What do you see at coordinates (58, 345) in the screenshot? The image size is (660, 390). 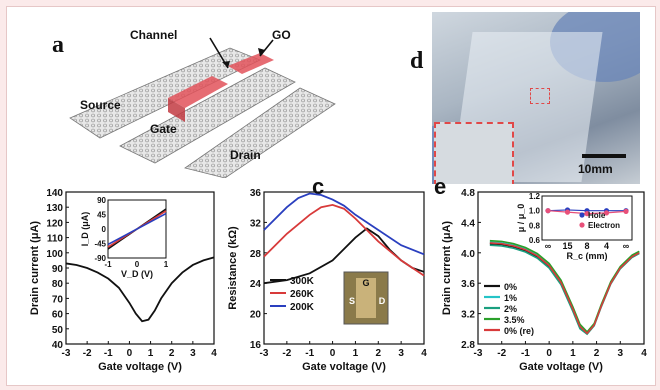 I see `chart-b-ytick-label: 40` at bounding box center [58, 345].